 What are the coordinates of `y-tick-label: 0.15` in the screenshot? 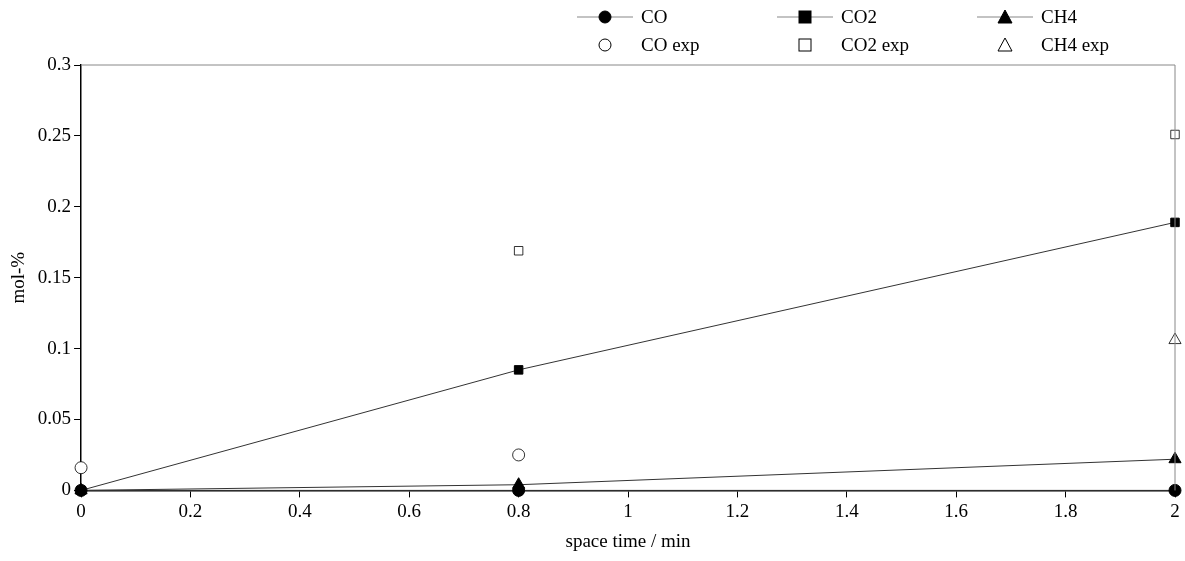 It's located at (54, 276).